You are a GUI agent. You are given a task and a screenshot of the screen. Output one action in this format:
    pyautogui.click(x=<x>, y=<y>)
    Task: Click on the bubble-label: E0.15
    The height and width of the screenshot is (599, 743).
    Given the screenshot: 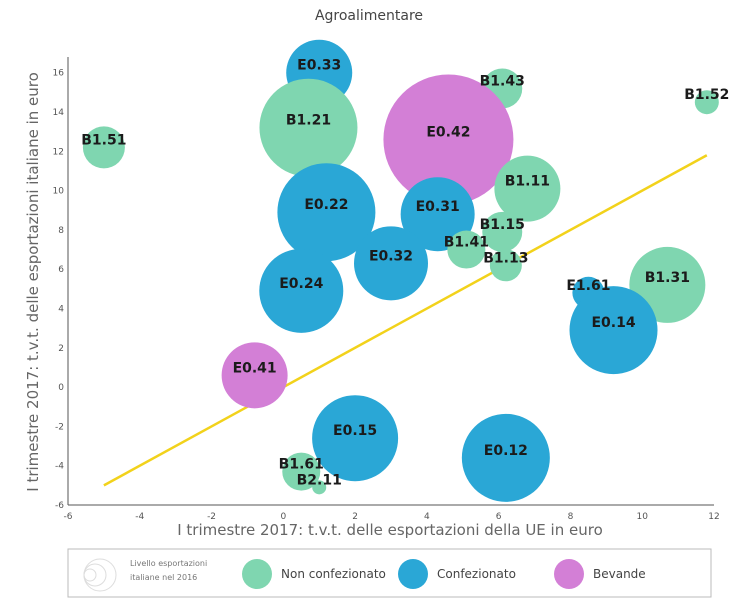 What is the action you would take?
    pyautogui.click(x=355, y=431)
    